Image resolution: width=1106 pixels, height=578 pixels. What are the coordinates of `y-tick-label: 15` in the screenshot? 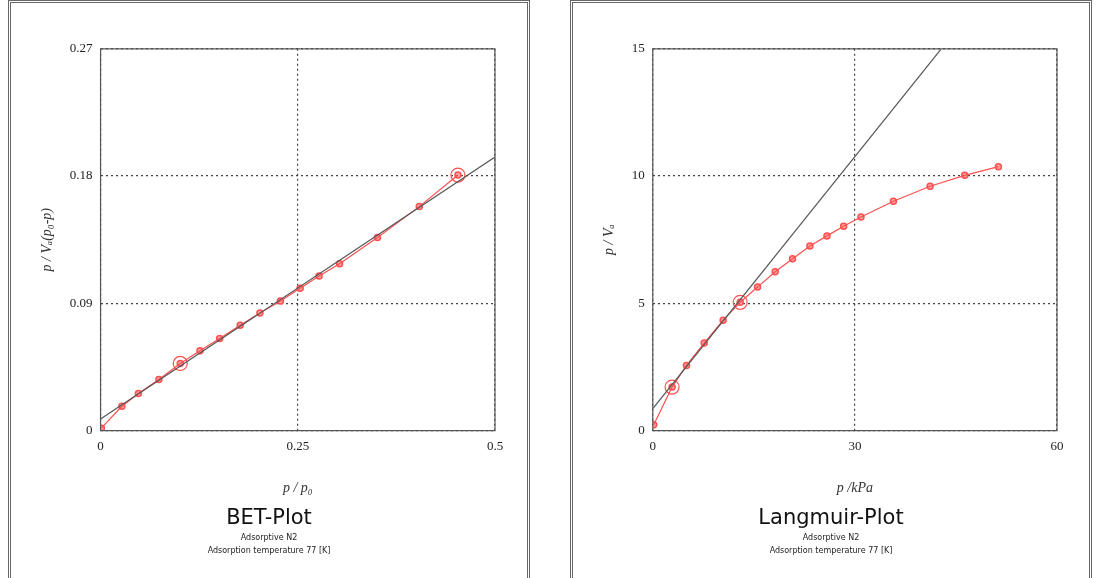 It's located at (638, 48).